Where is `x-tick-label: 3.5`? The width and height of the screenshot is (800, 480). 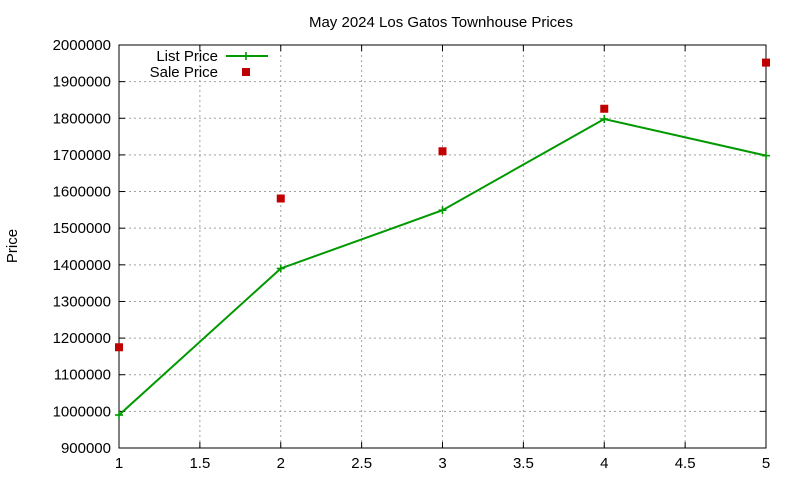 x-tick-label: 3.5 is located at coordinates (523, 463).